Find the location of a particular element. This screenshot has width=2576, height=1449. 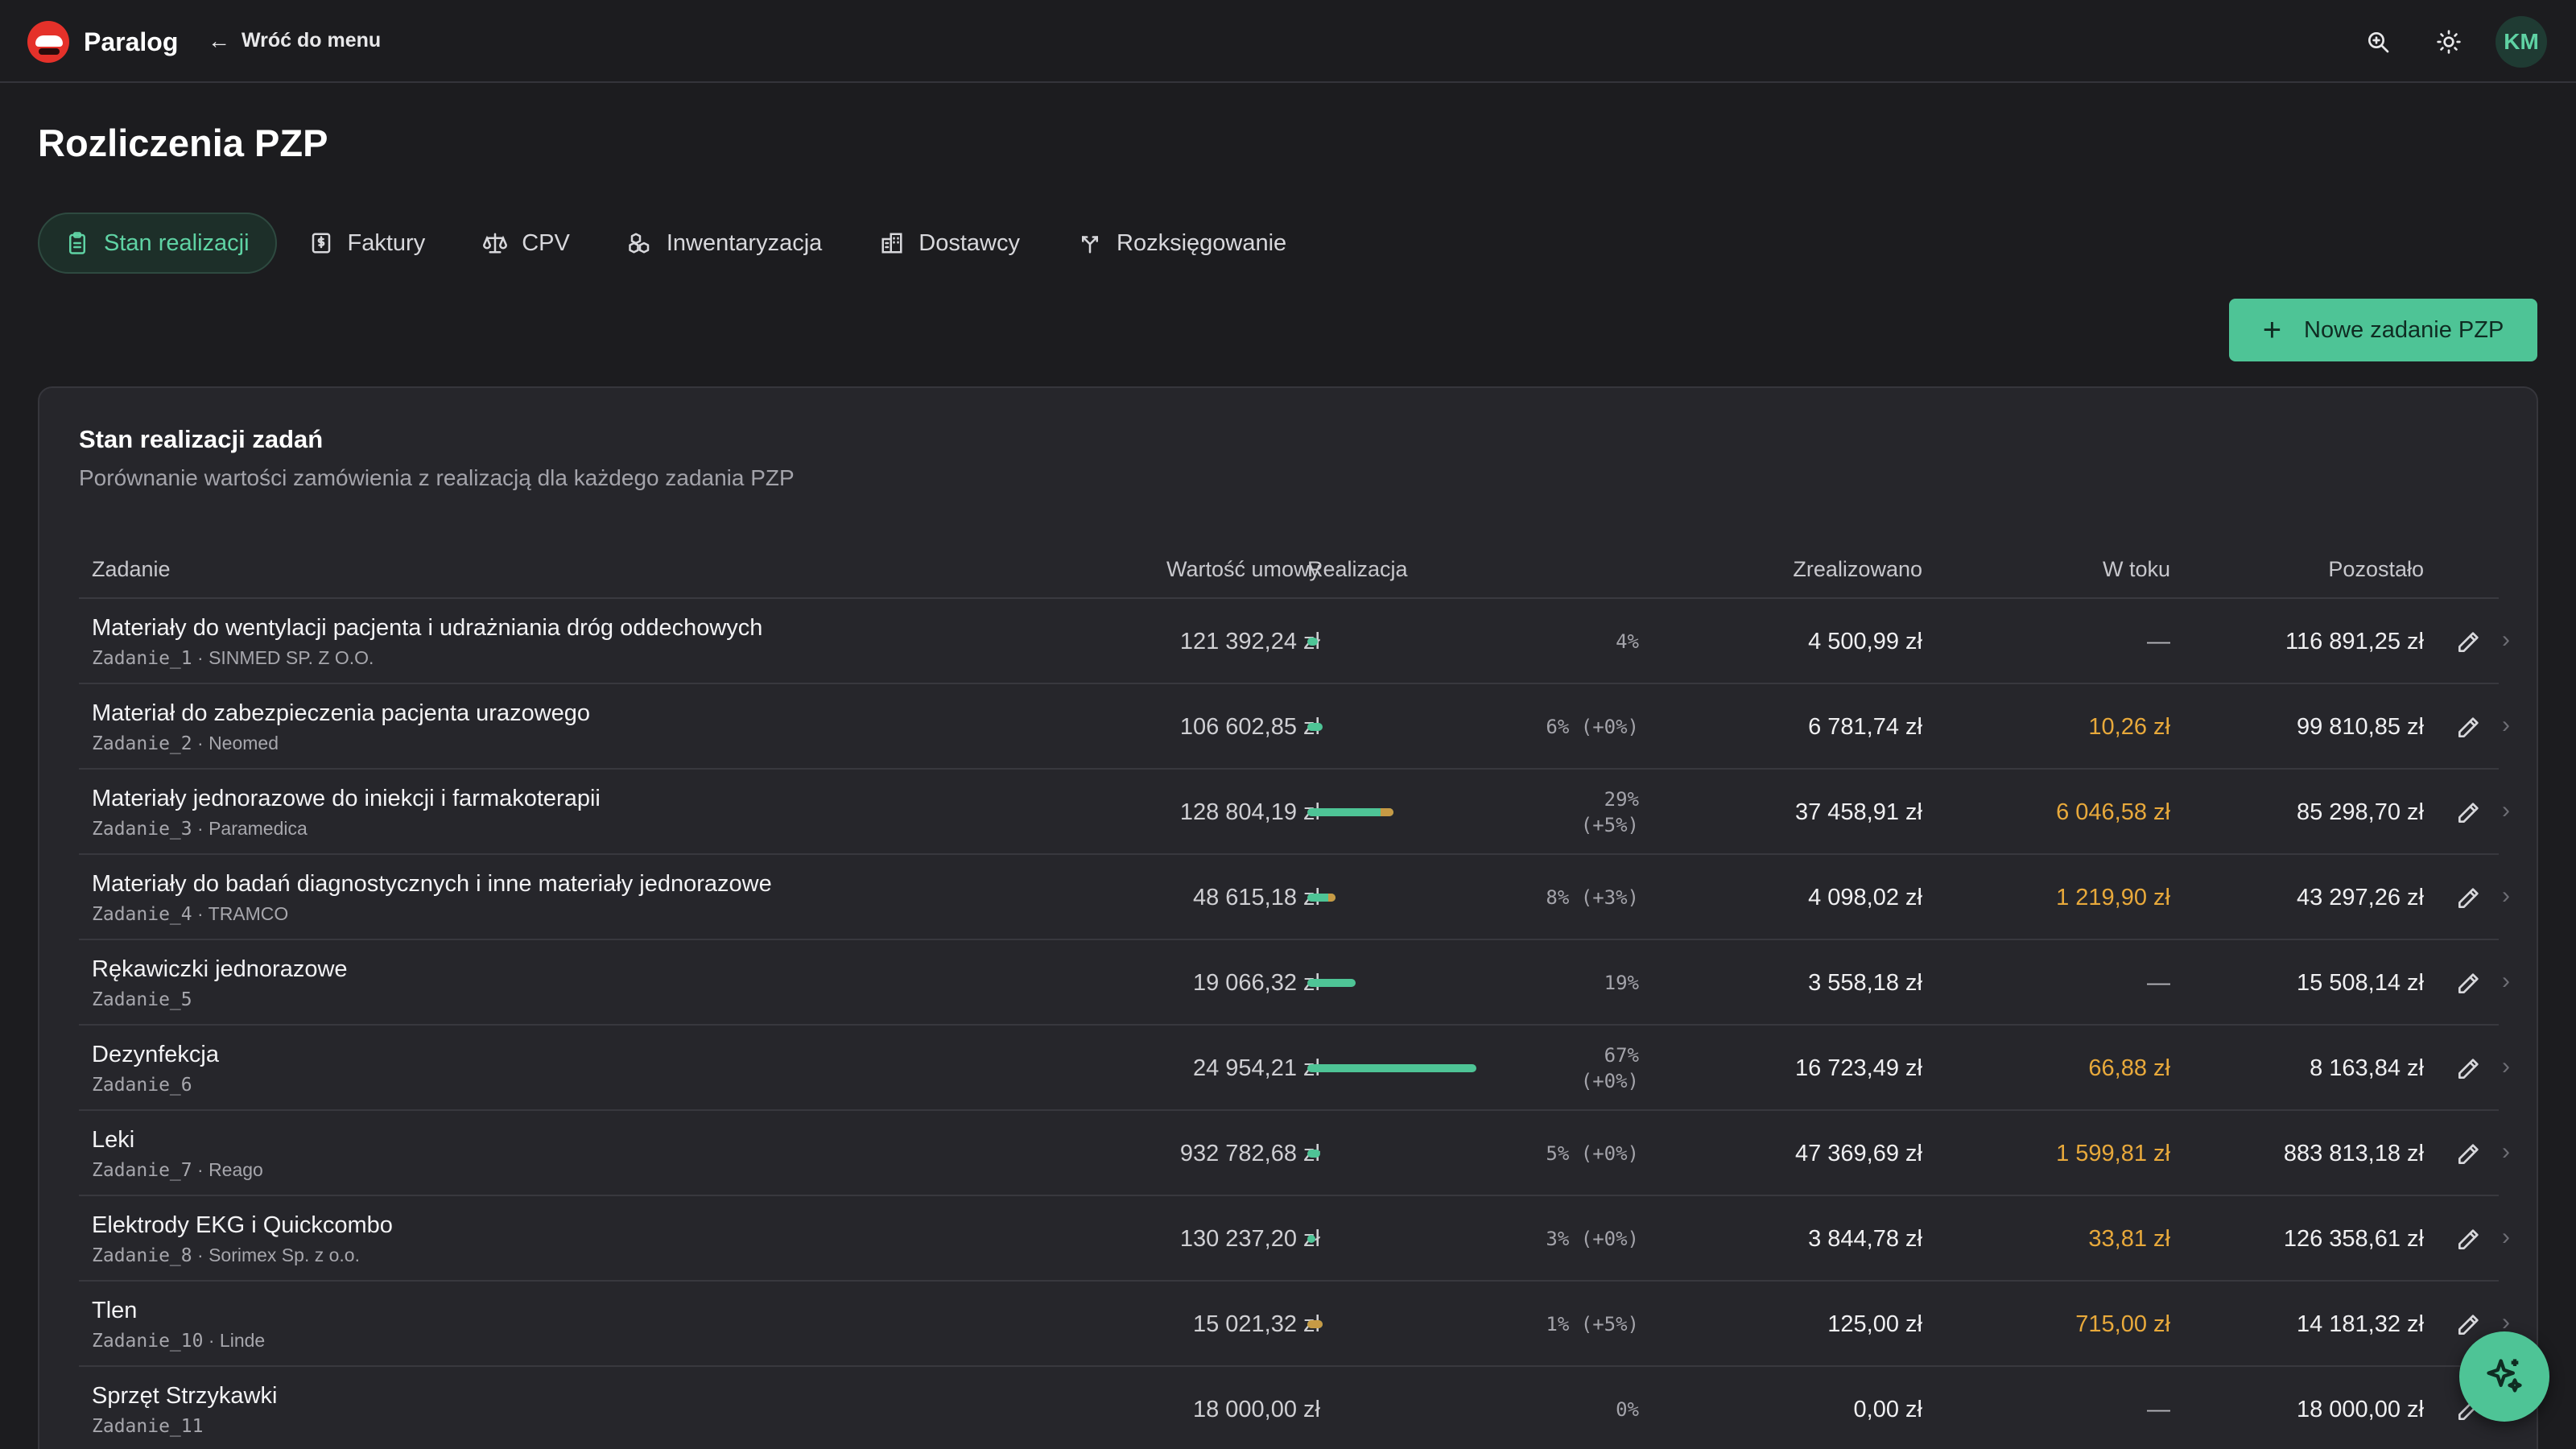

tab-inwentaryzacja: Inwentaryzacja is located at coordinates (725, 243).